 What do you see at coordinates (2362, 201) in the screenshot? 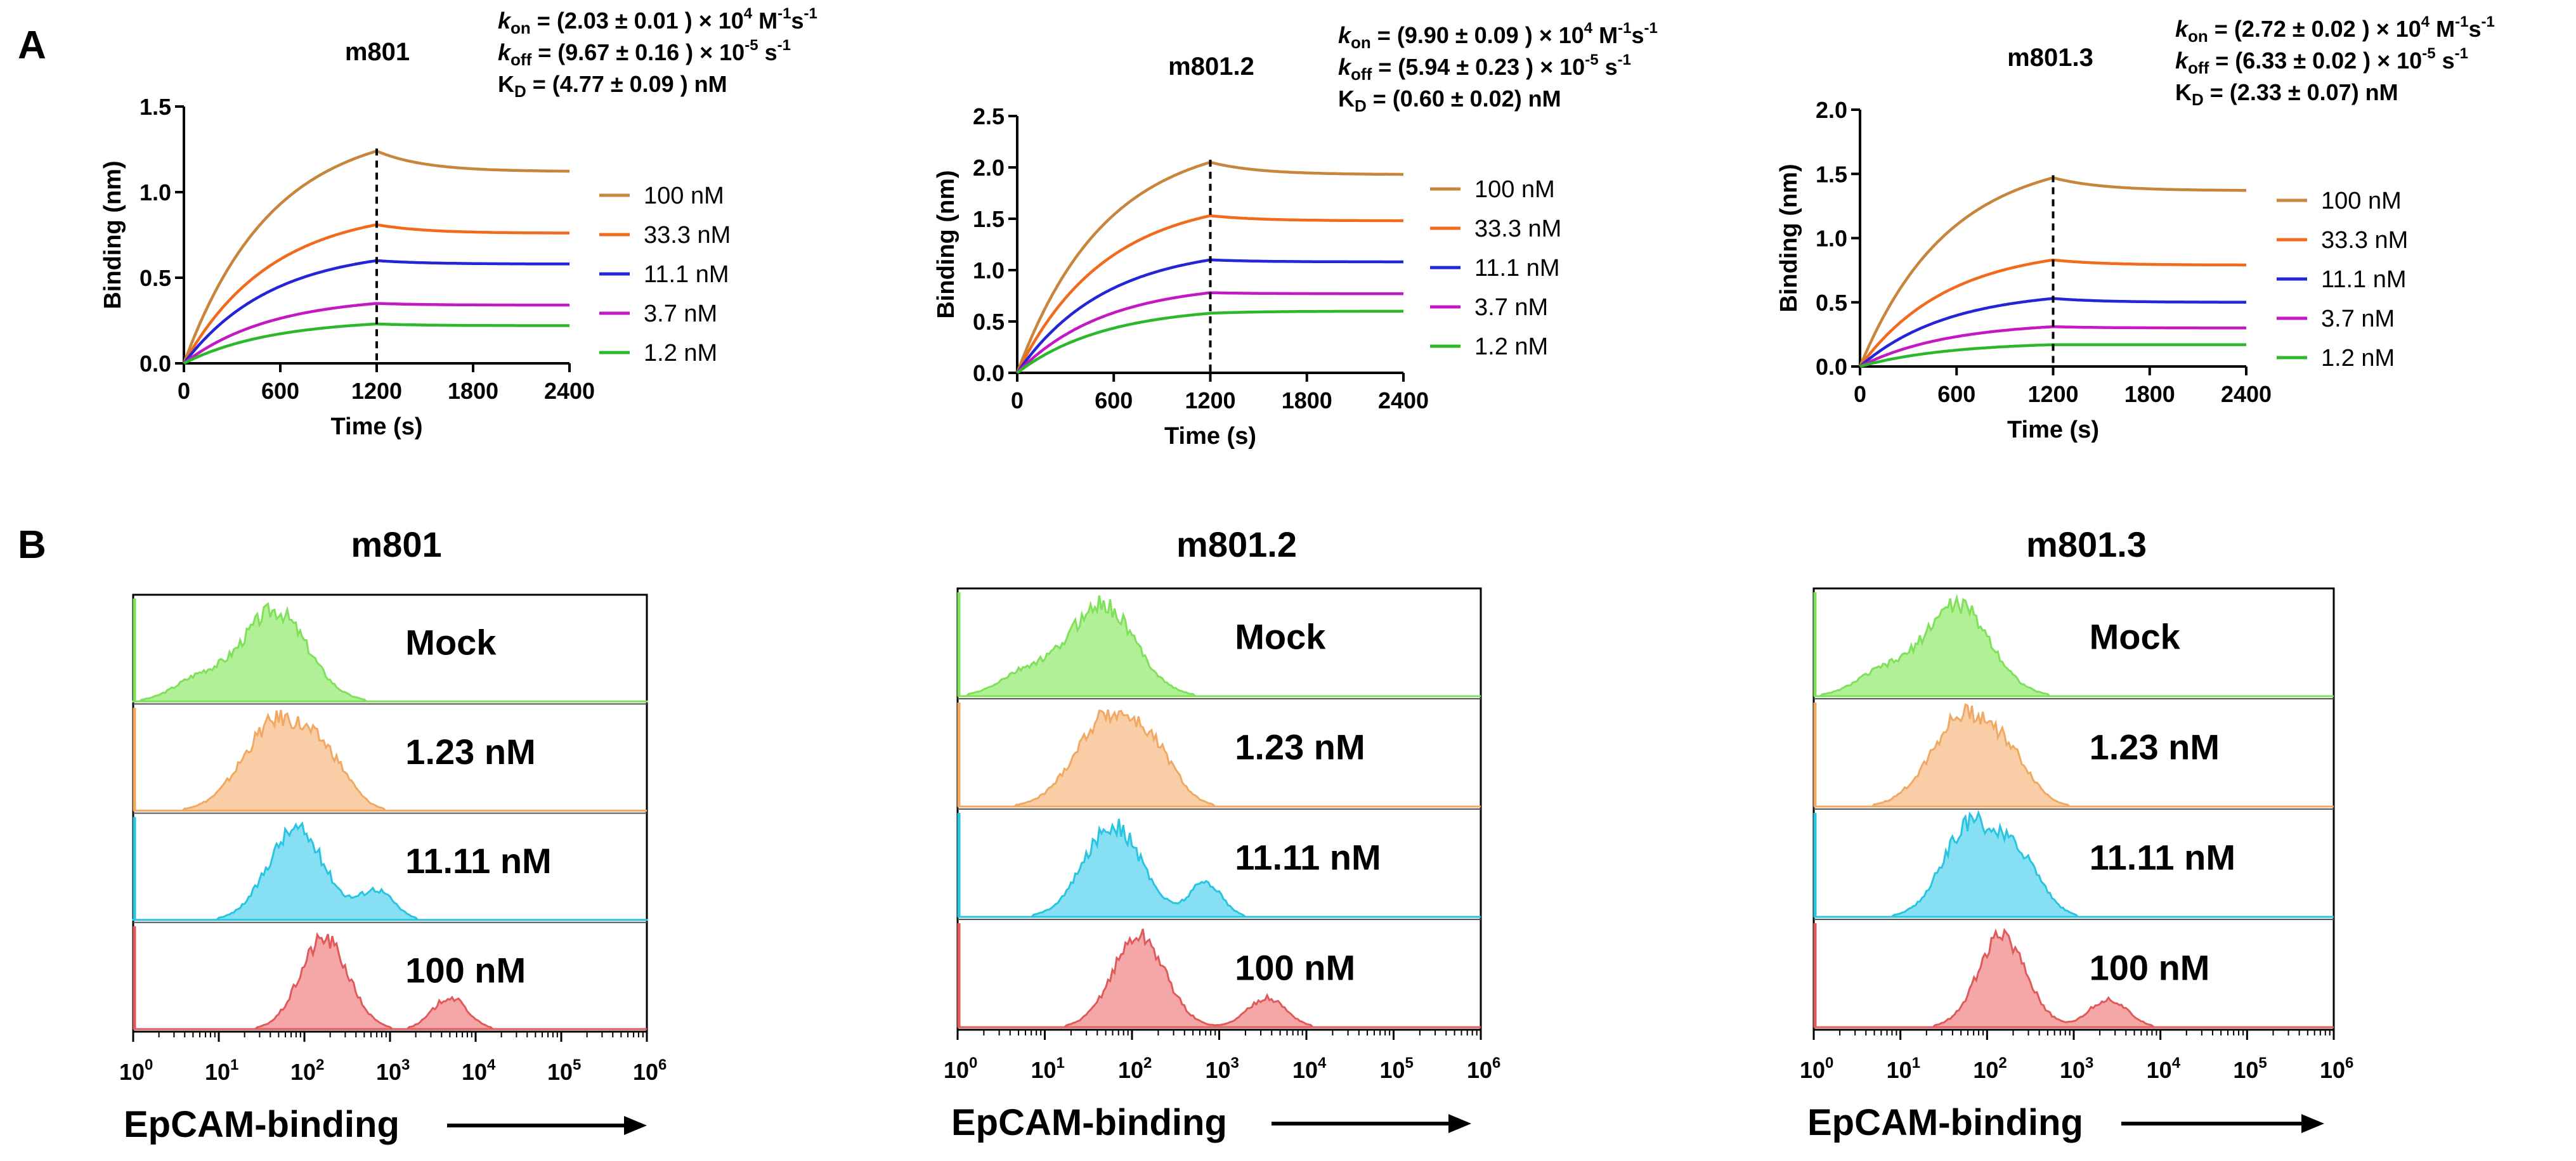
I see `legend-label: 100 nM` at bounding box center [2362, 201].